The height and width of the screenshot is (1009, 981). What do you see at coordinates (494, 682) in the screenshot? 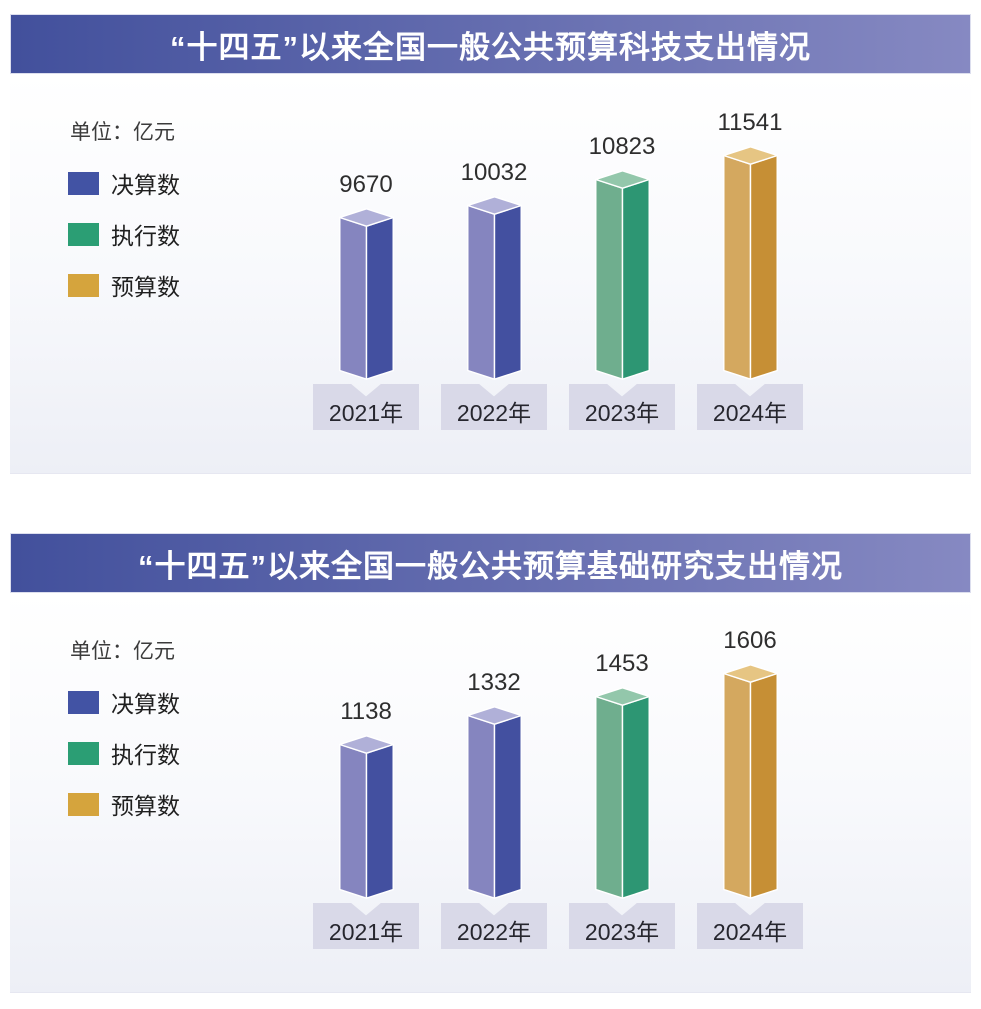
I see `bar-value-label: 1332` at bounding box center [494, 682].